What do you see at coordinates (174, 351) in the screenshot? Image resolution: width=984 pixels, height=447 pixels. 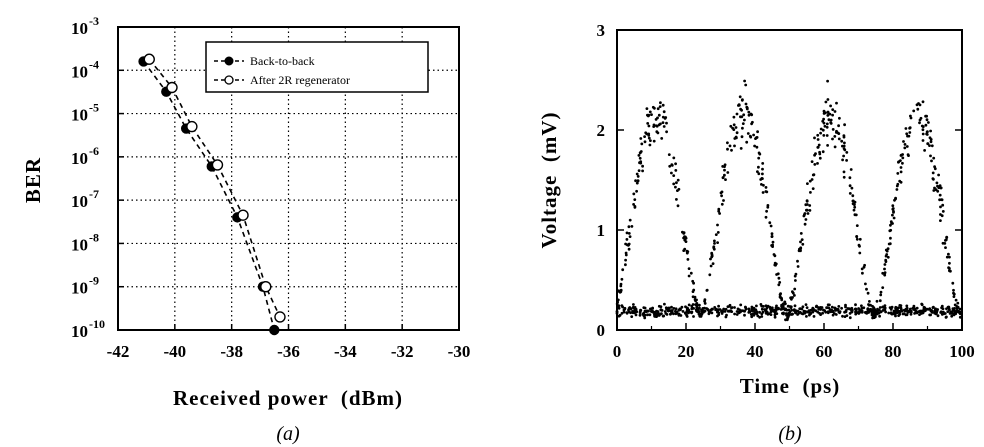 I see `ber-x-tick-label: -40` at bounding box center [174, 351].